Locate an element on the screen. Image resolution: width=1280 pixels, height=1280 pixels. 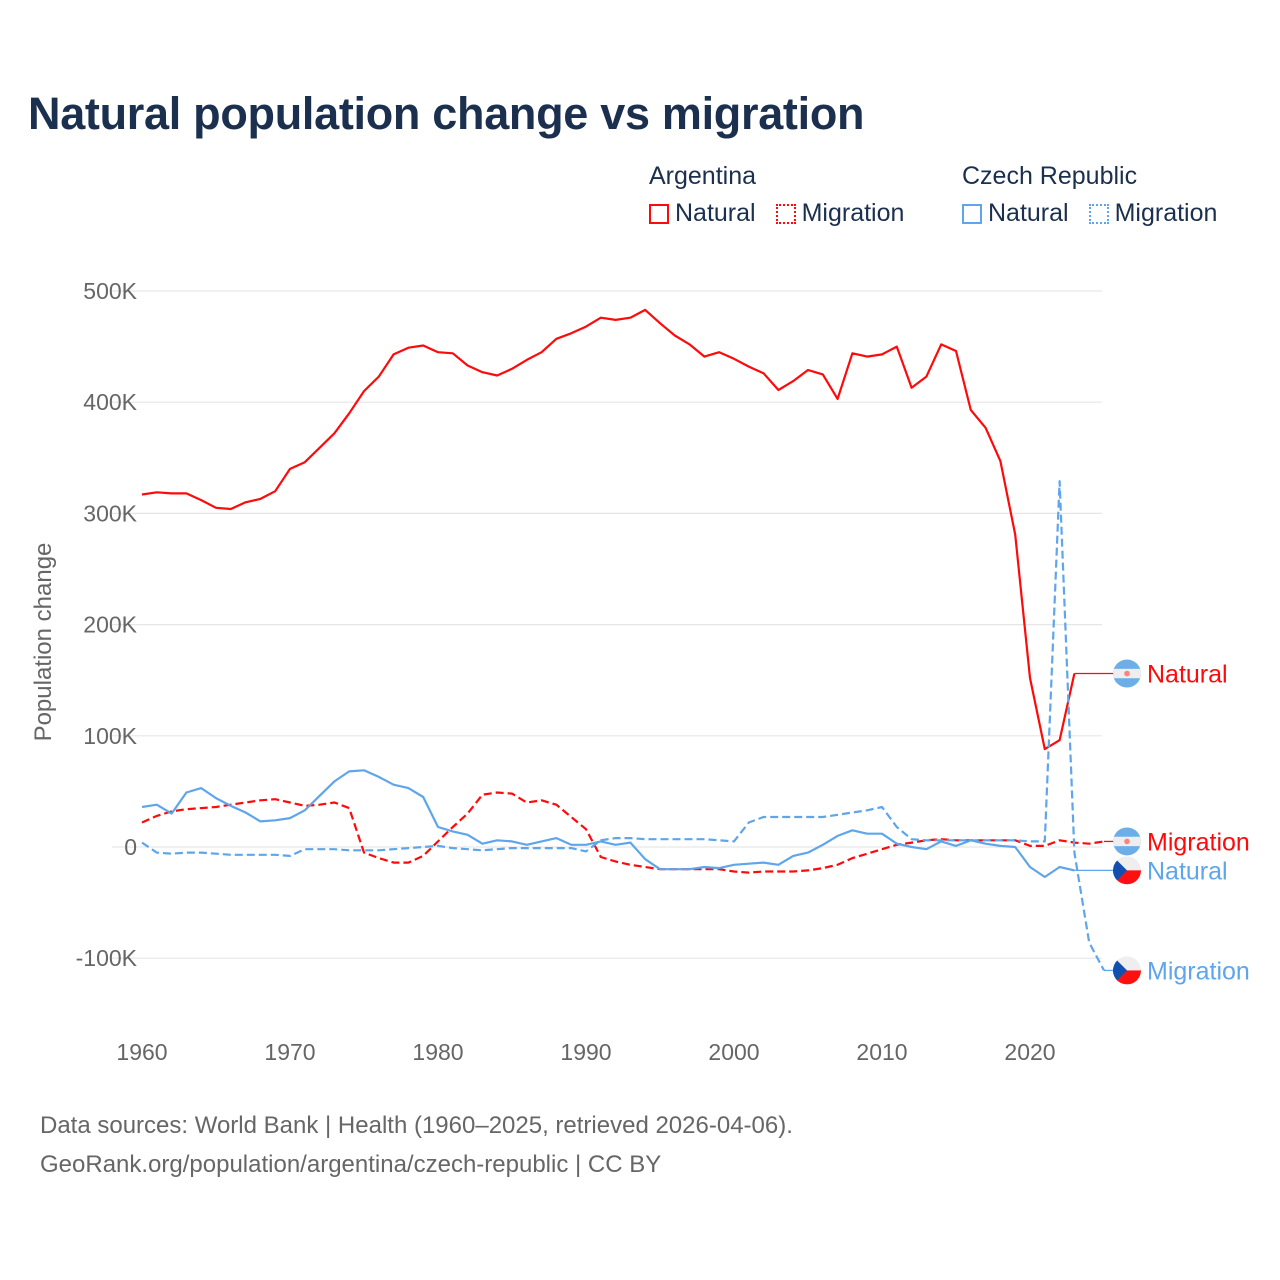
y-tick-label: 0 is located at coordinates (130, 847).